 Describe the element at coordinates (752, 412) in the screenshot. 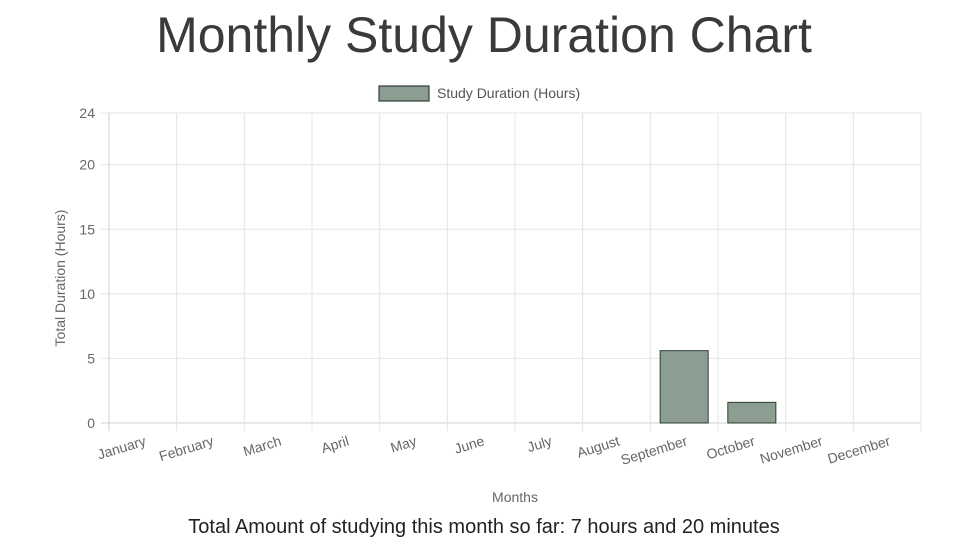

I see `bar-october` at that location.